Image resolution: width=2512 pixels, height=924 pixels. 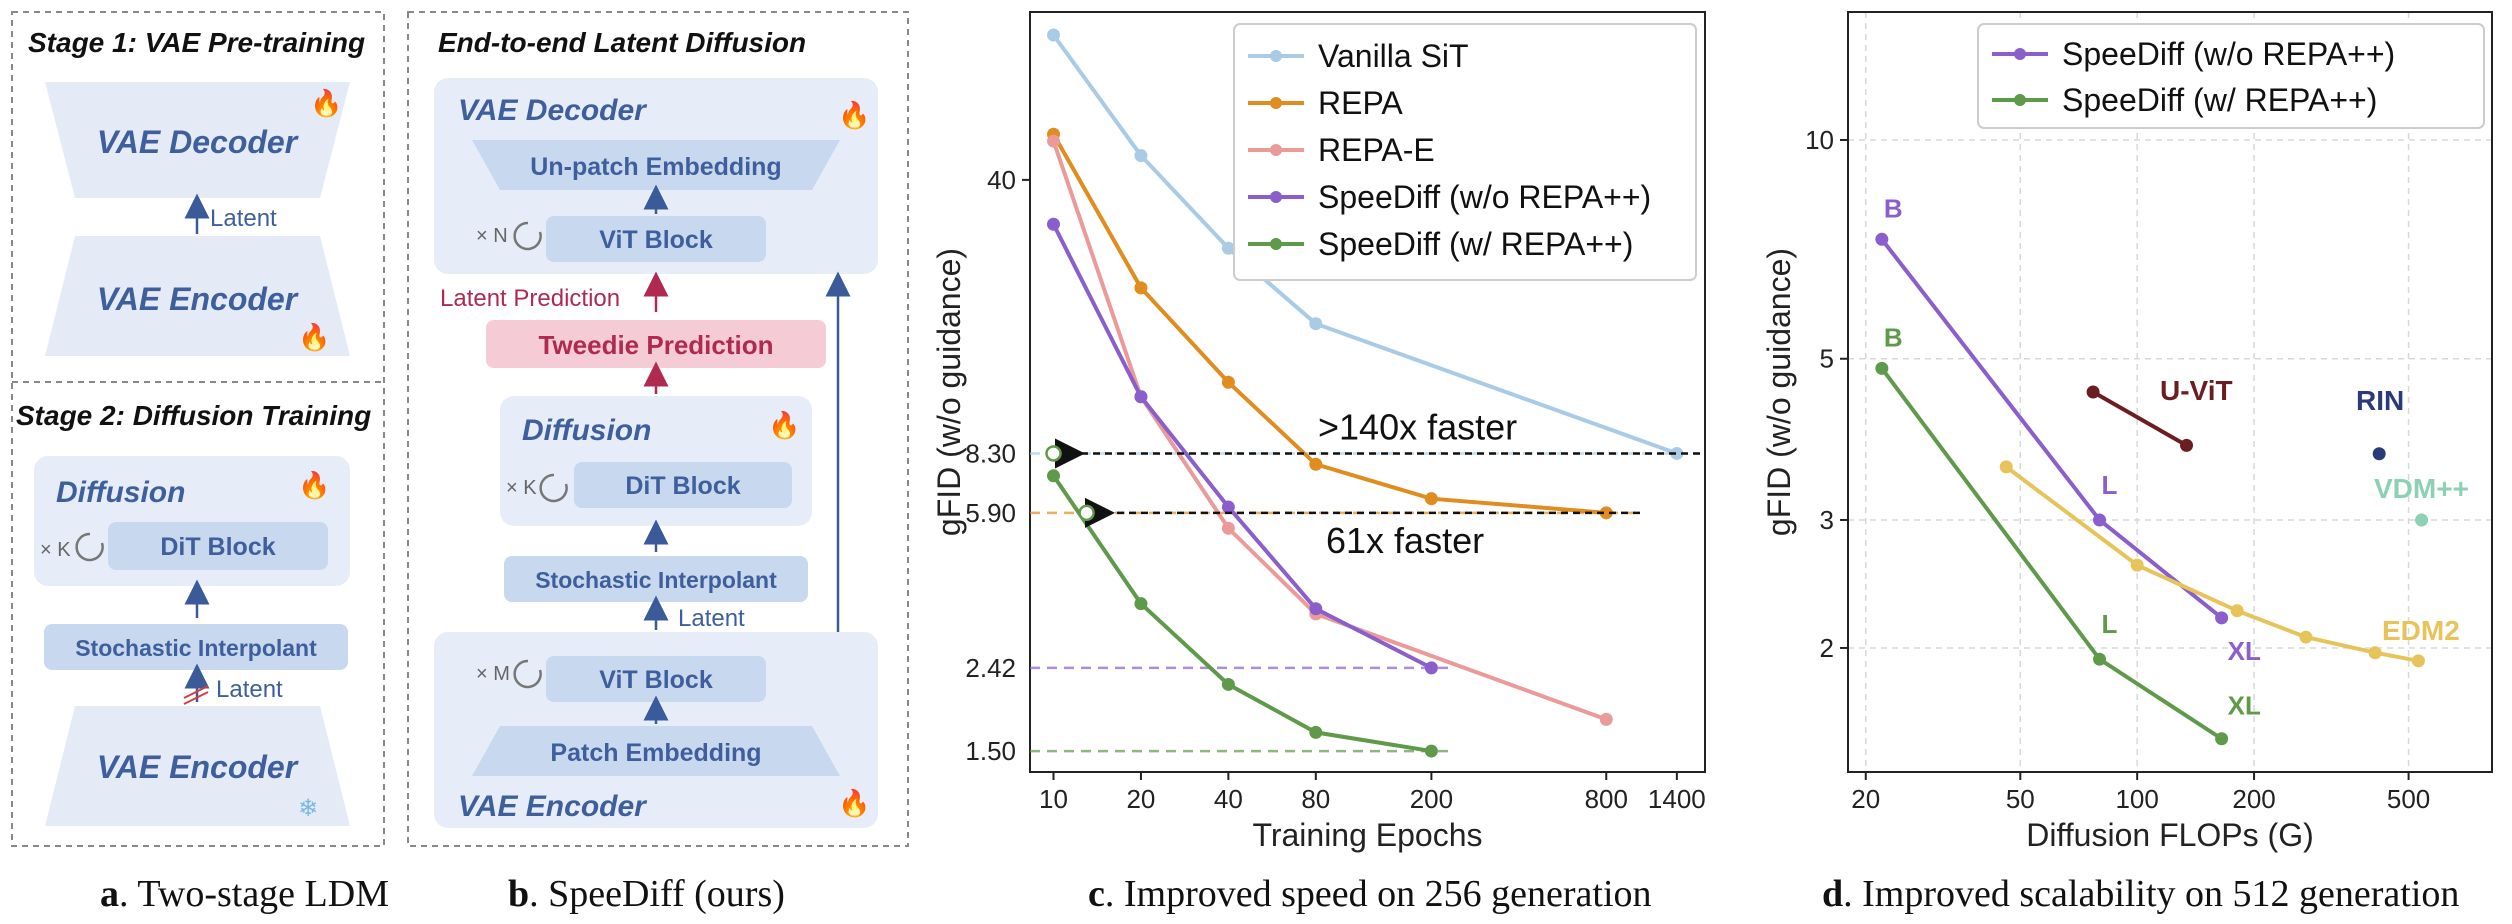 I want to click on tweedie-prediction-block, so click(x=656, y=344).